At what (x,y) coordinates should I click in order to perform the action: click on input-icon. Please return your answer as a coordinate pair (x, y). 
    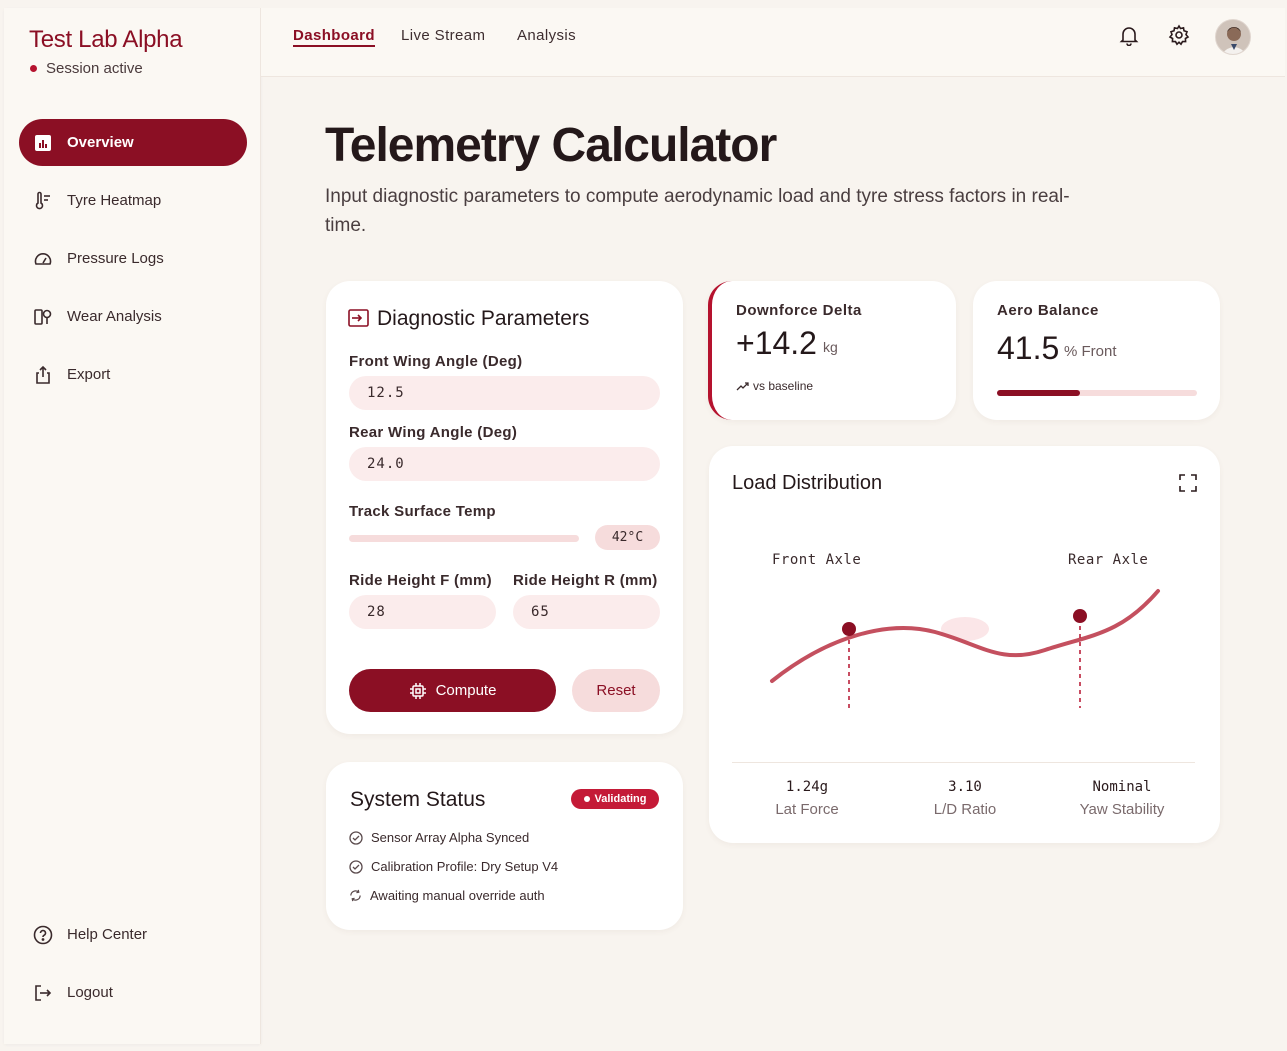
    Looking at the image, I should click on (358, 318).